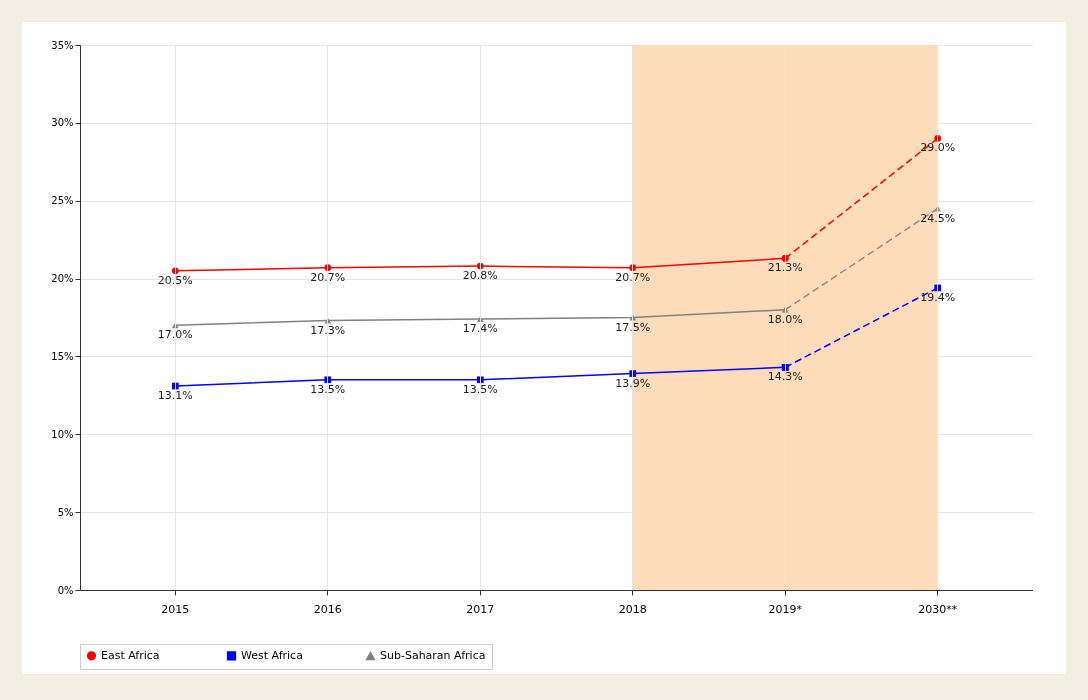 The height and width of the screenshot is (700, 1088). What do you see at coordinates (480, 276) in the screenshot?
I see `data-label: 20.8%` at bounding box center [480, 276].